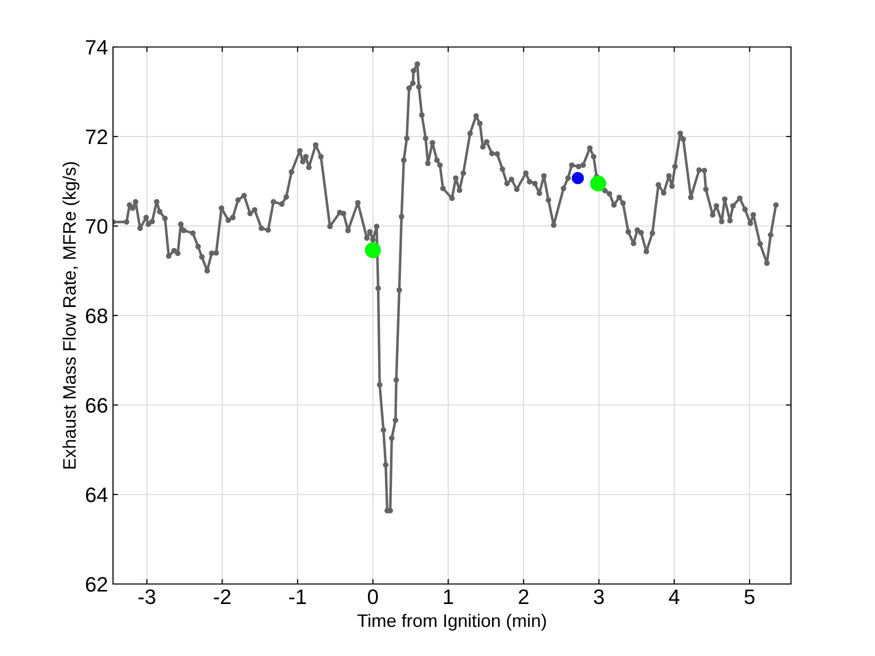  Describe the element at coordinates (97, 316) in the screenshot. I see `y-tick-label: 68` at that location.